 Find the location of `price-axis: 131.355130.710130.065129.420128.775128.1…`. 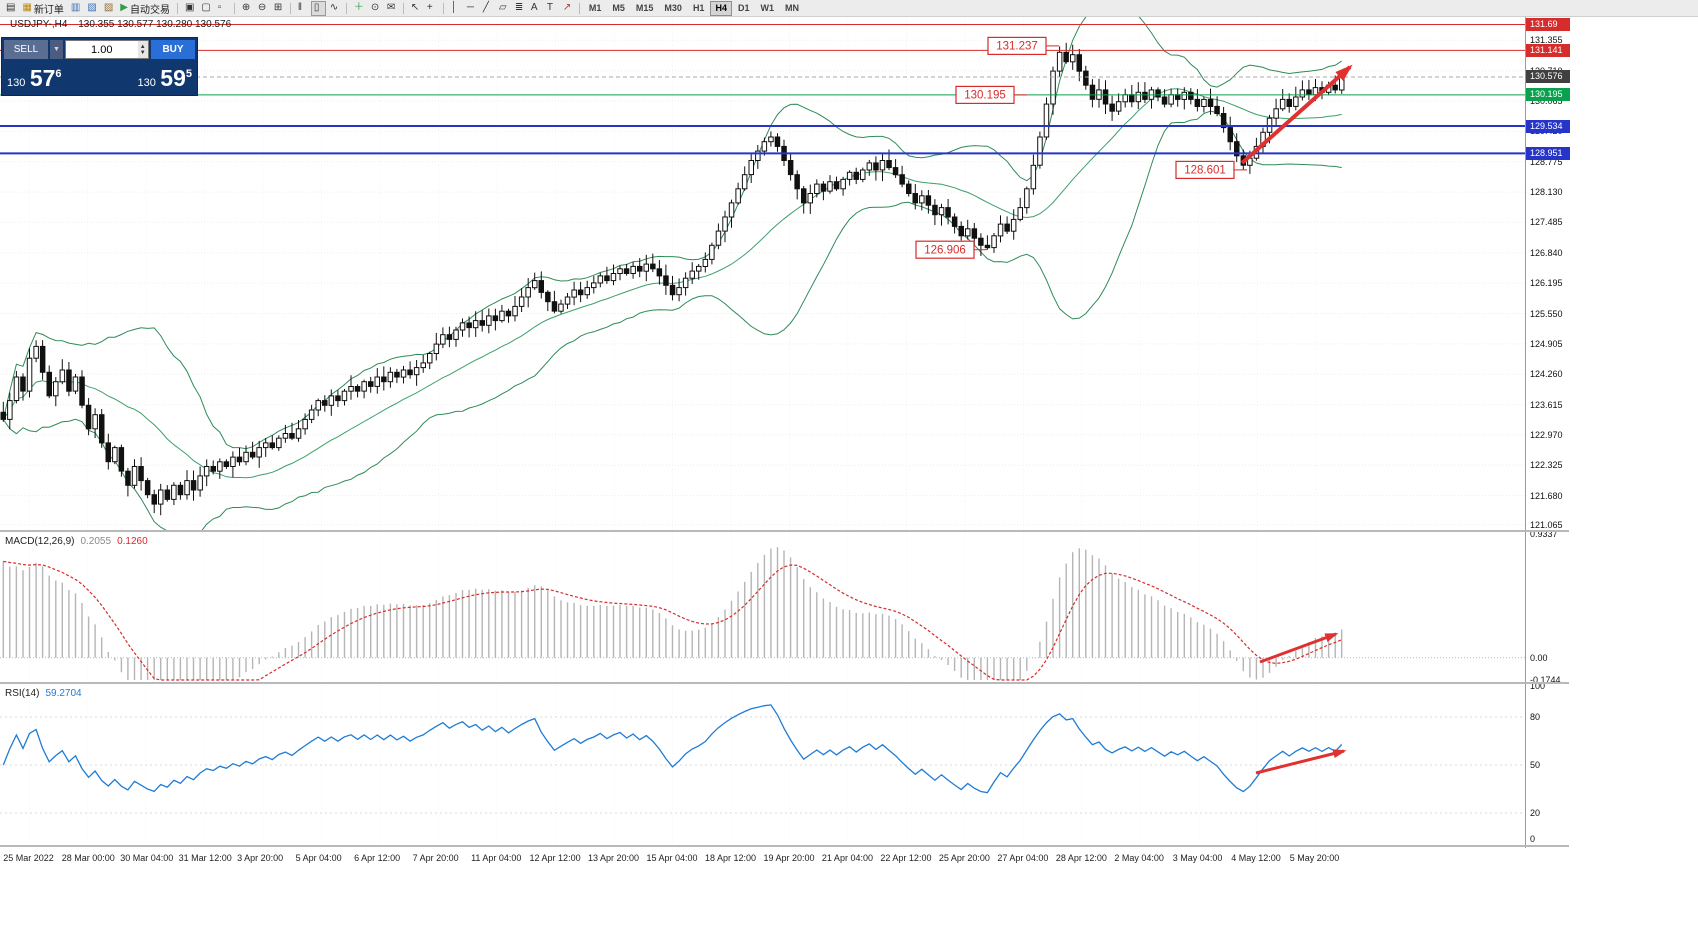

price-axis: 131.355130.710130.065129.420128.775128.1… is located at coordinates (1547, 432).